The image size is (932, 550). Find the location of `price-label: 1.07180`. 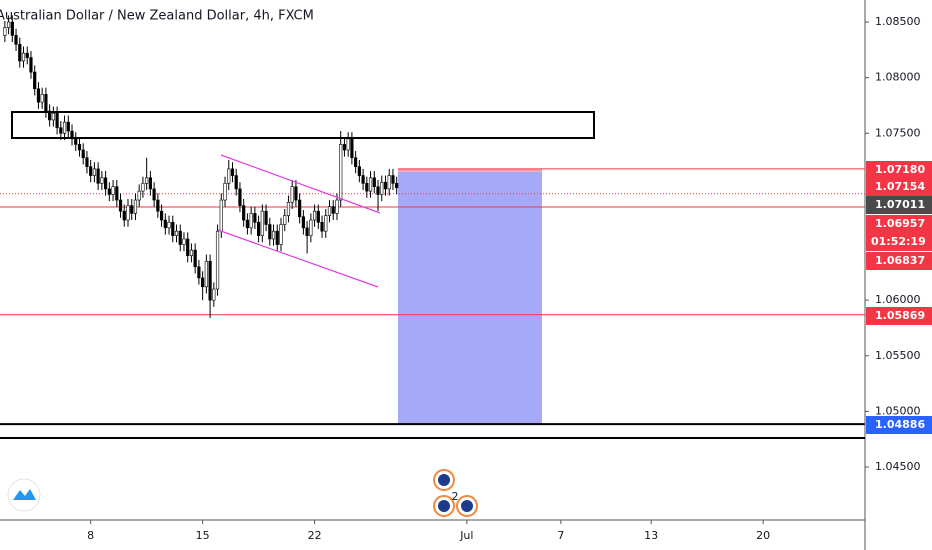

price-label: 1.07180 is located at coordinates (900, 169).